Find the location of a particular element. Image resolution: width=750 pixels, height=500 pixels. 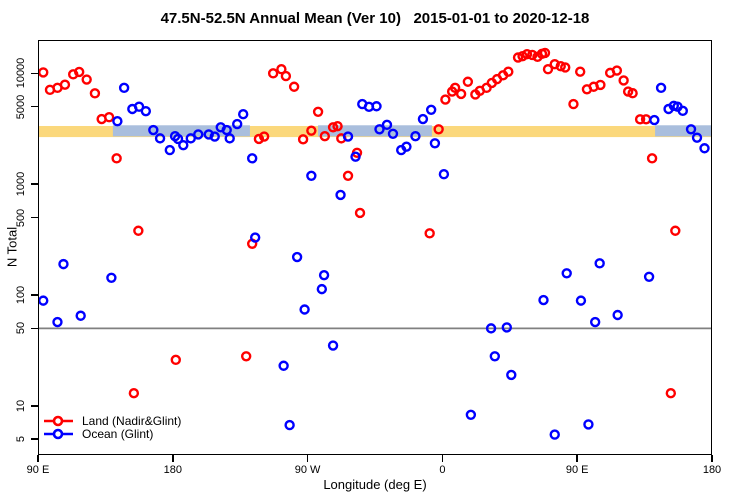

x-axis-tick-label: 180 is located at coordinates (712, 470).